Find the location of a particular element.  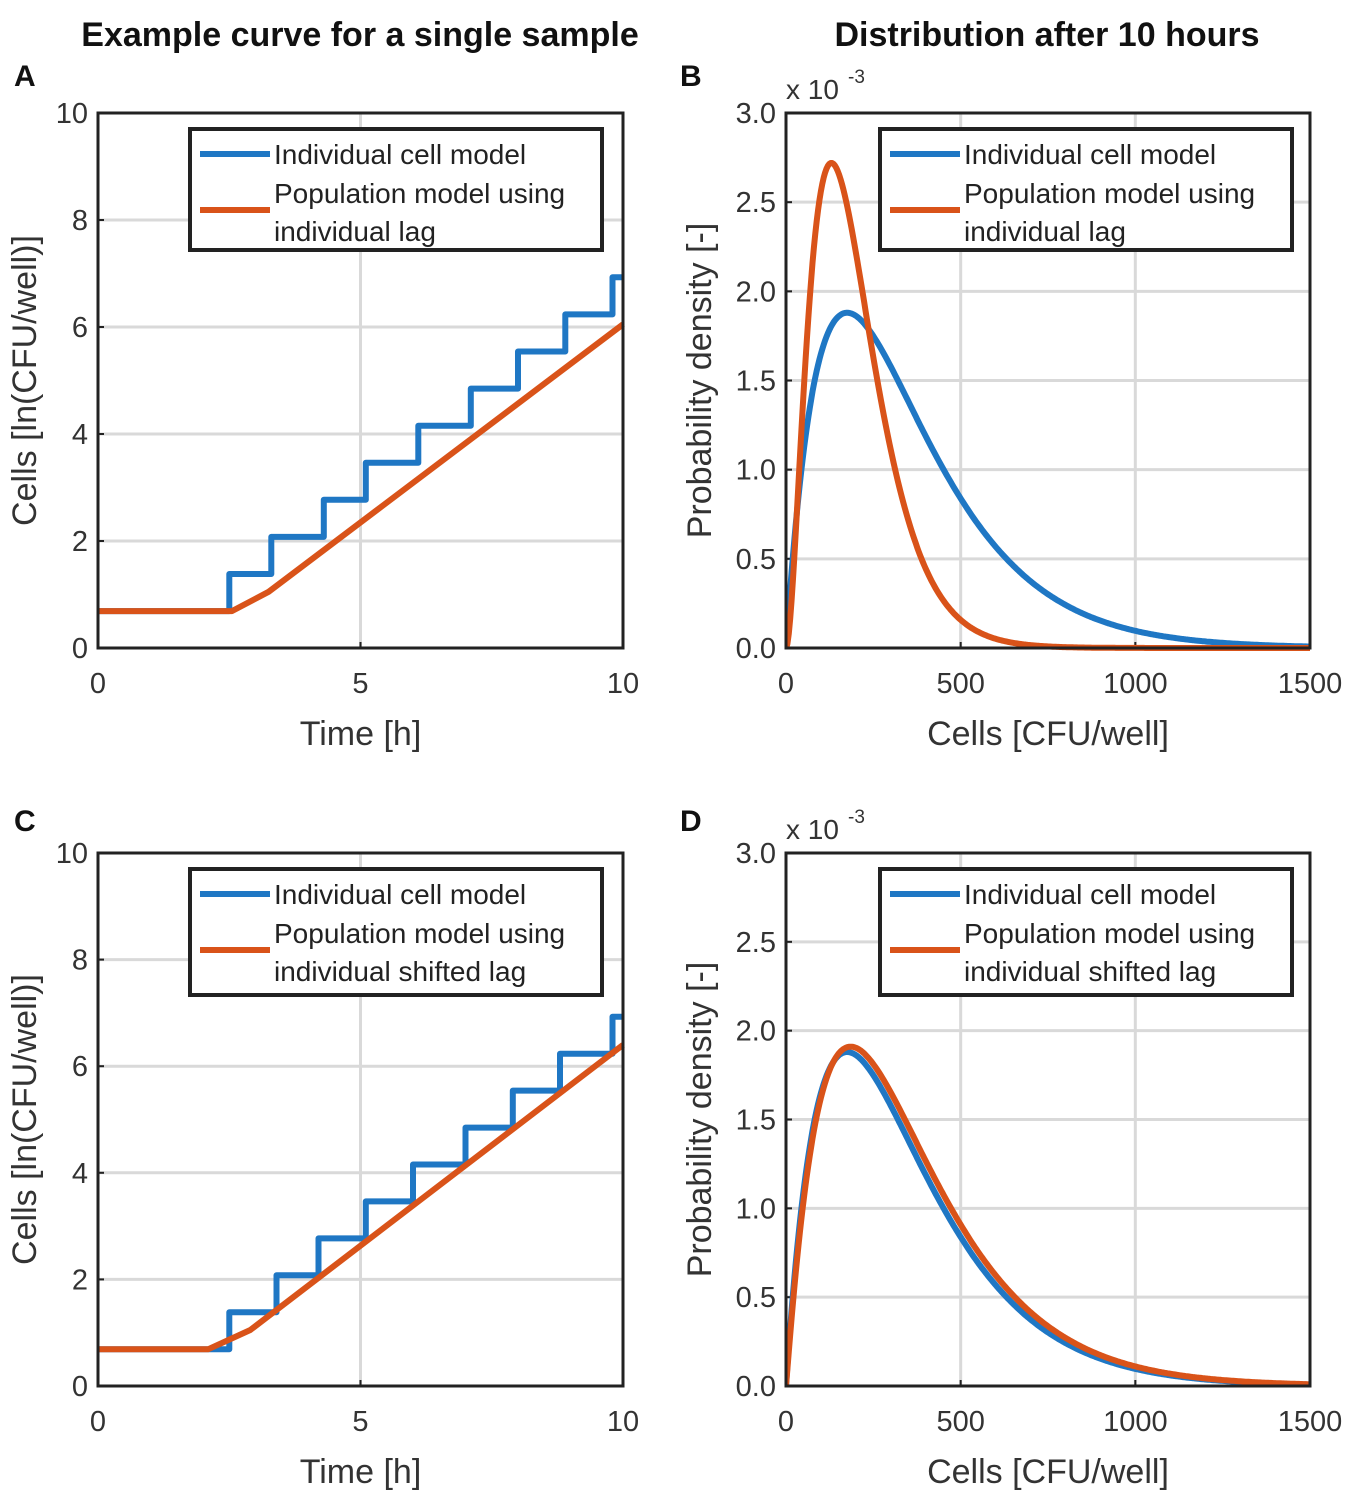

panel-letter: A is located at coordinates (25, 76).